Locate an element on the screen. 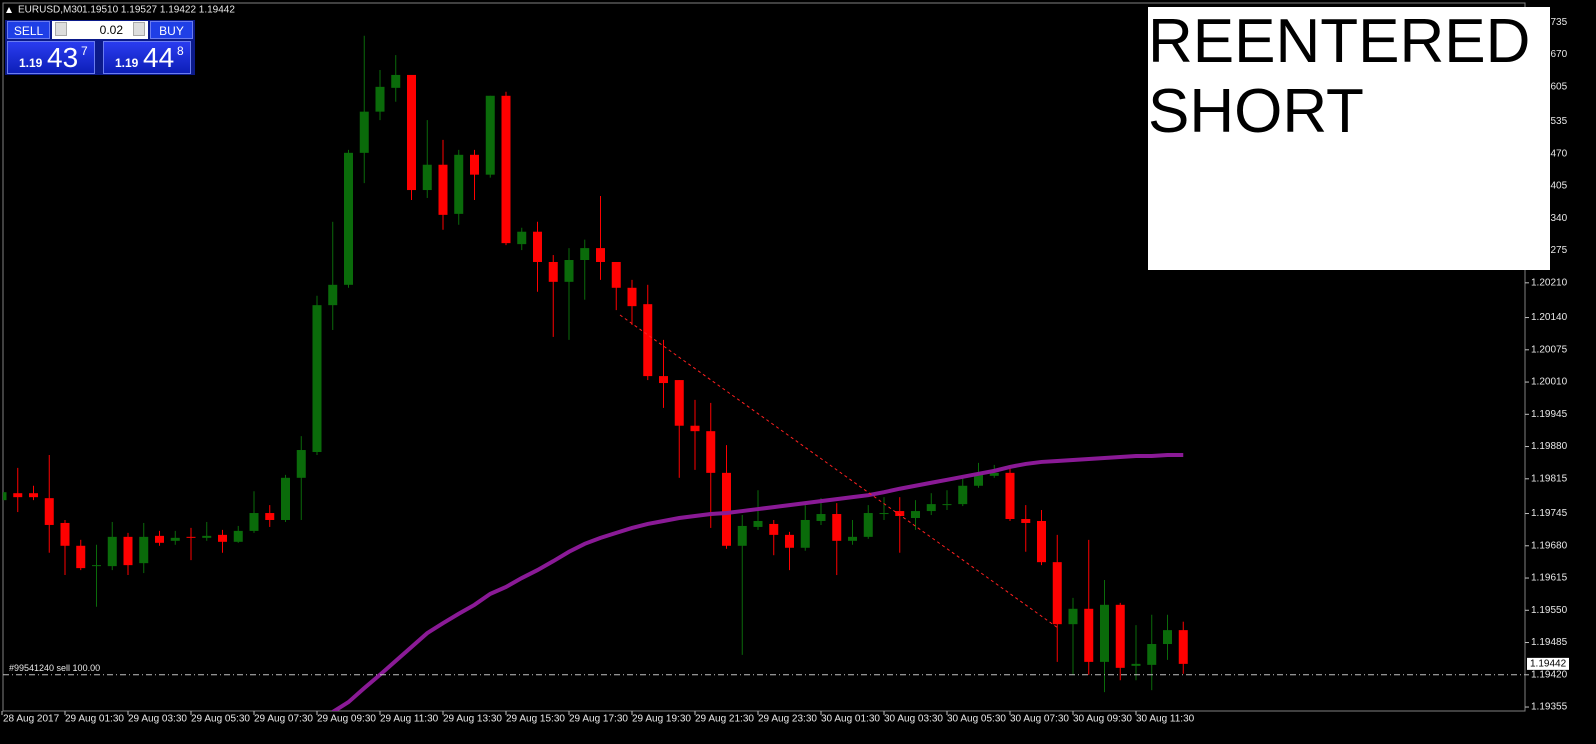  y-tick-label: 1.20075 is located at coordinates (1549, 349).